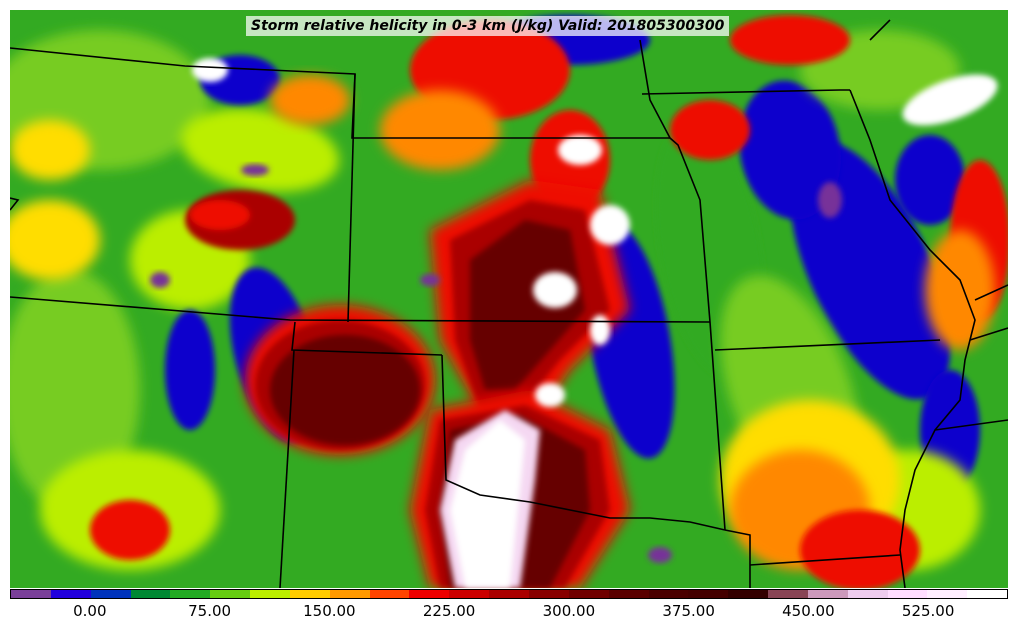  I want to click on border-tennessee-north, so click(971, 425).